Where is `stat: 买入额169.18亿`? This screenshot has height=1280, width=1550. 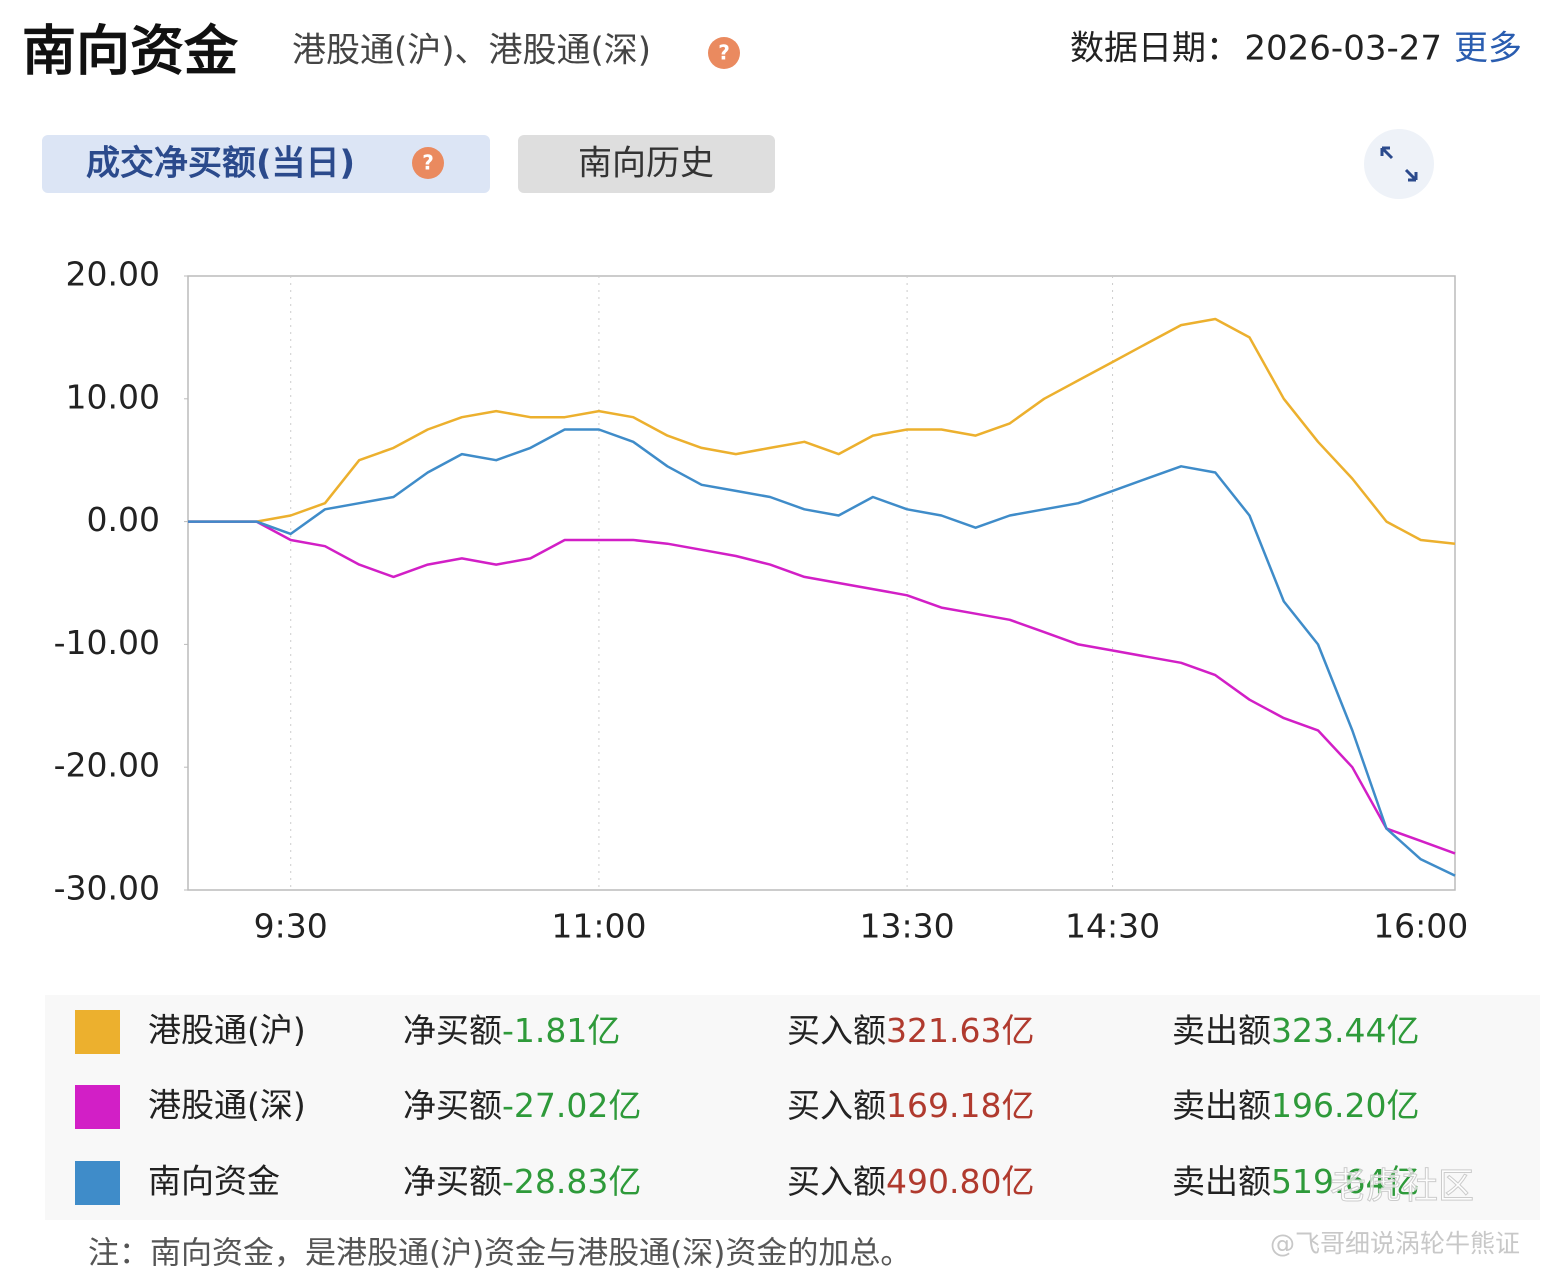 stat: 买入额169.18亿 is located at coordinates (910, 1105).